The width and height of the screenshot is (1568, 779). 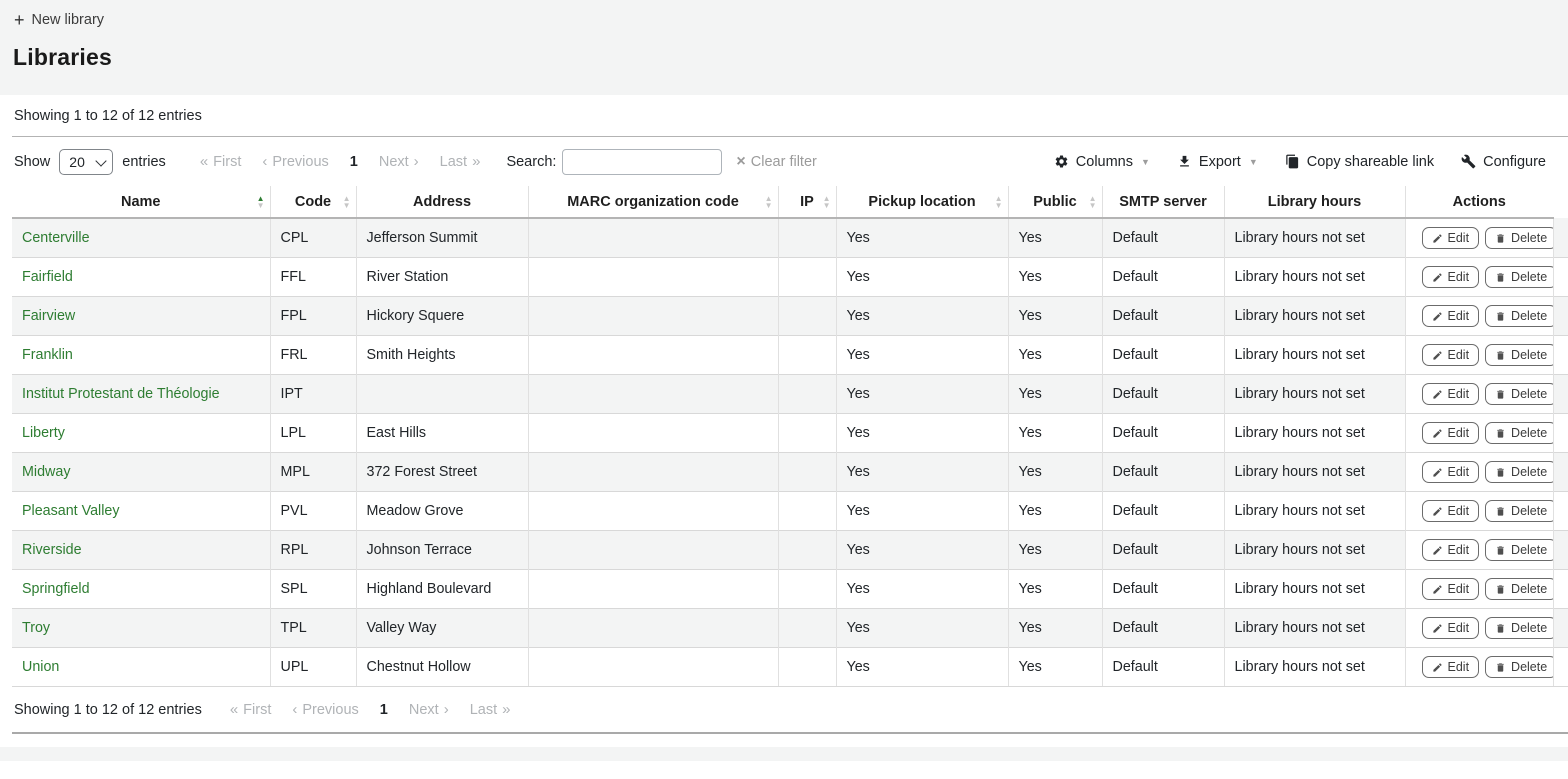 What do you see at coordinates (36, 628) in the screenshot?
I see `library-name-link: Troy` at bounding box center [36, 628].